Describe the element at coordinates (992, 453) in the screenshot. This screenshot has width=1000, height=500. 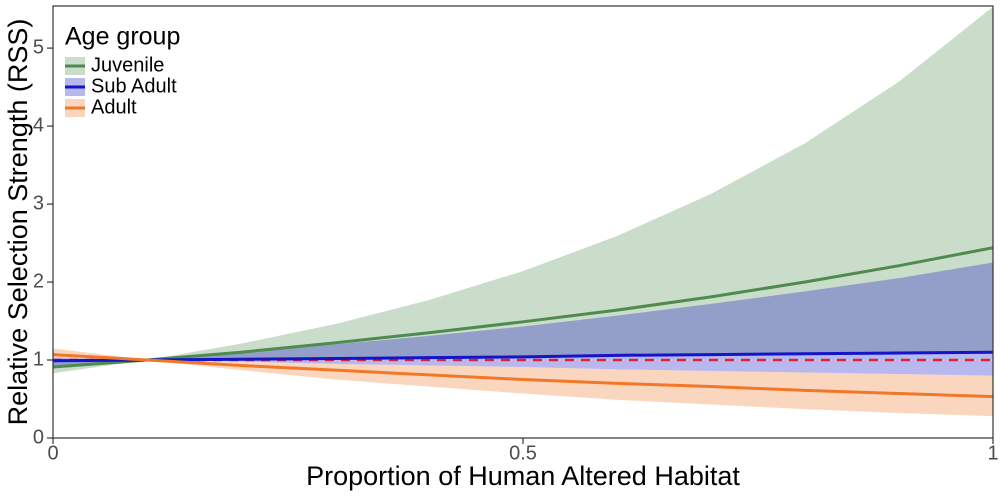
I see `x-tick-label: 1` at that location.